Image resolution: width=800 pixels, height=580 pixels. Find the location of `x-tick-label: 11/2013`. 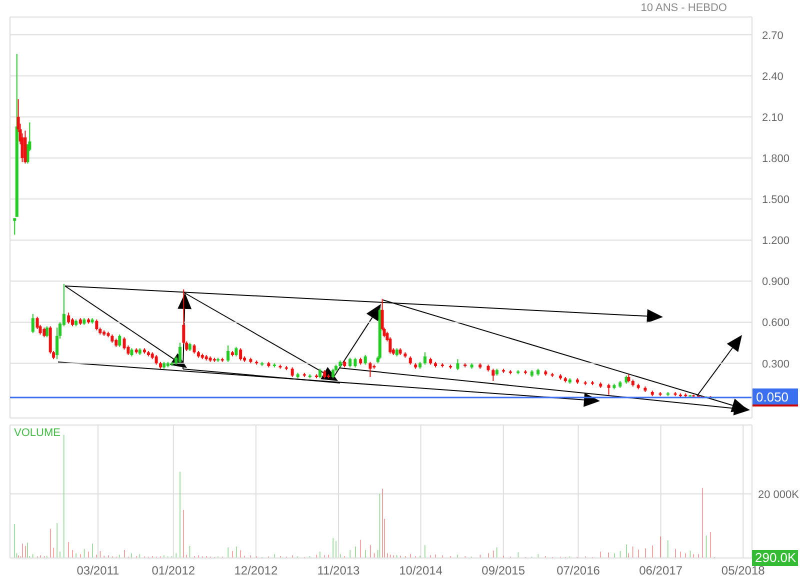

x-tick-label: 11/2013 is located at coordinates (338, 571).